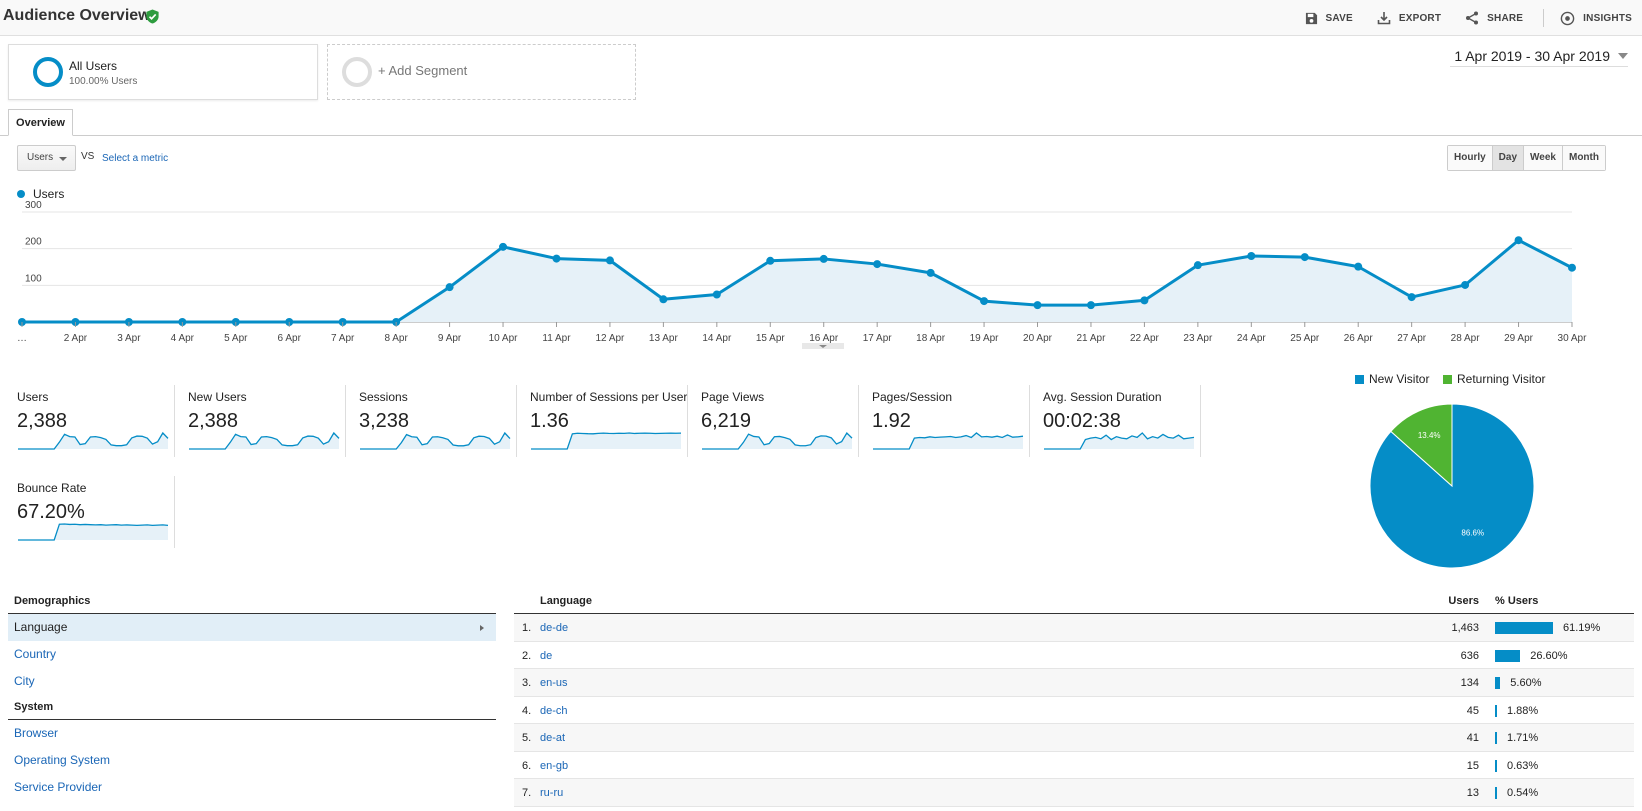  Describe the element at coordinates (24, 681) in the screenshot. I see `demographics-item-city: City` at that location.